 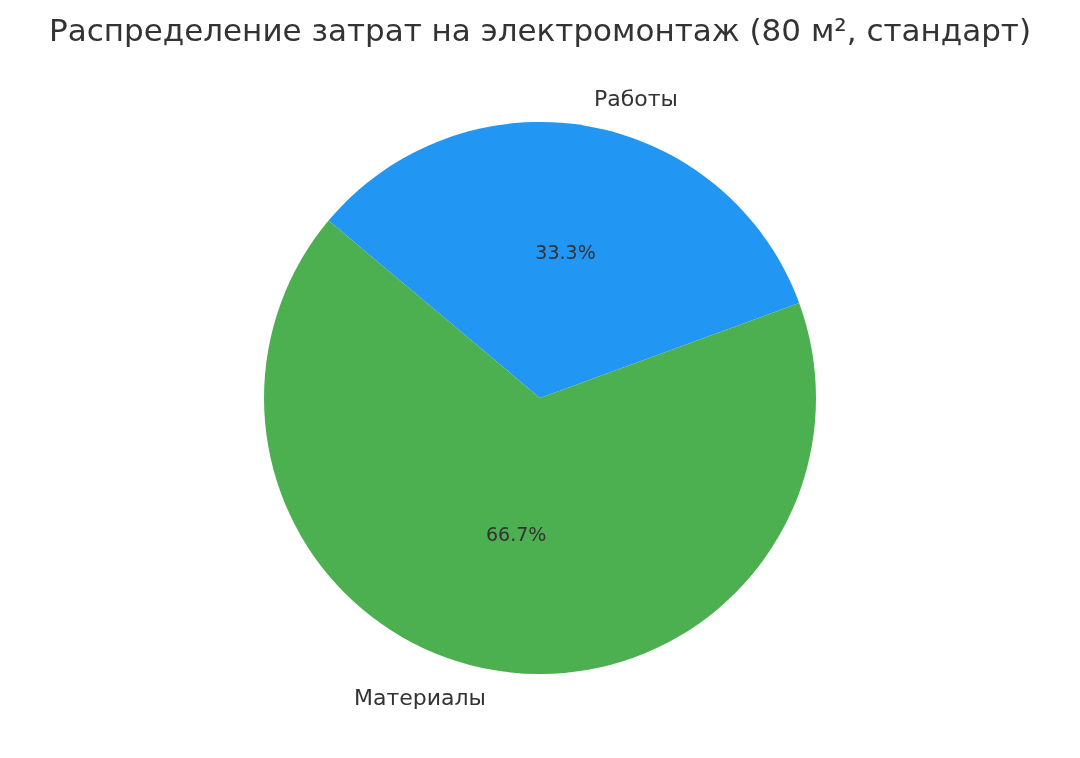 What do you see at coordinates (565, 252) in the screenshot?
I see `data-label: 33.3%` at bounding box center [565, 252].